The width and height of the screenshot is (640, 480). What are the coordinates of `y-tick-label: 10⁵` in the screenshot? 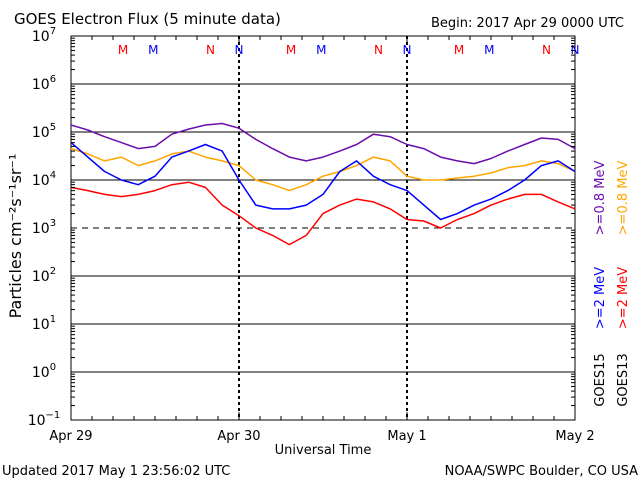 It's located at (44, 131).